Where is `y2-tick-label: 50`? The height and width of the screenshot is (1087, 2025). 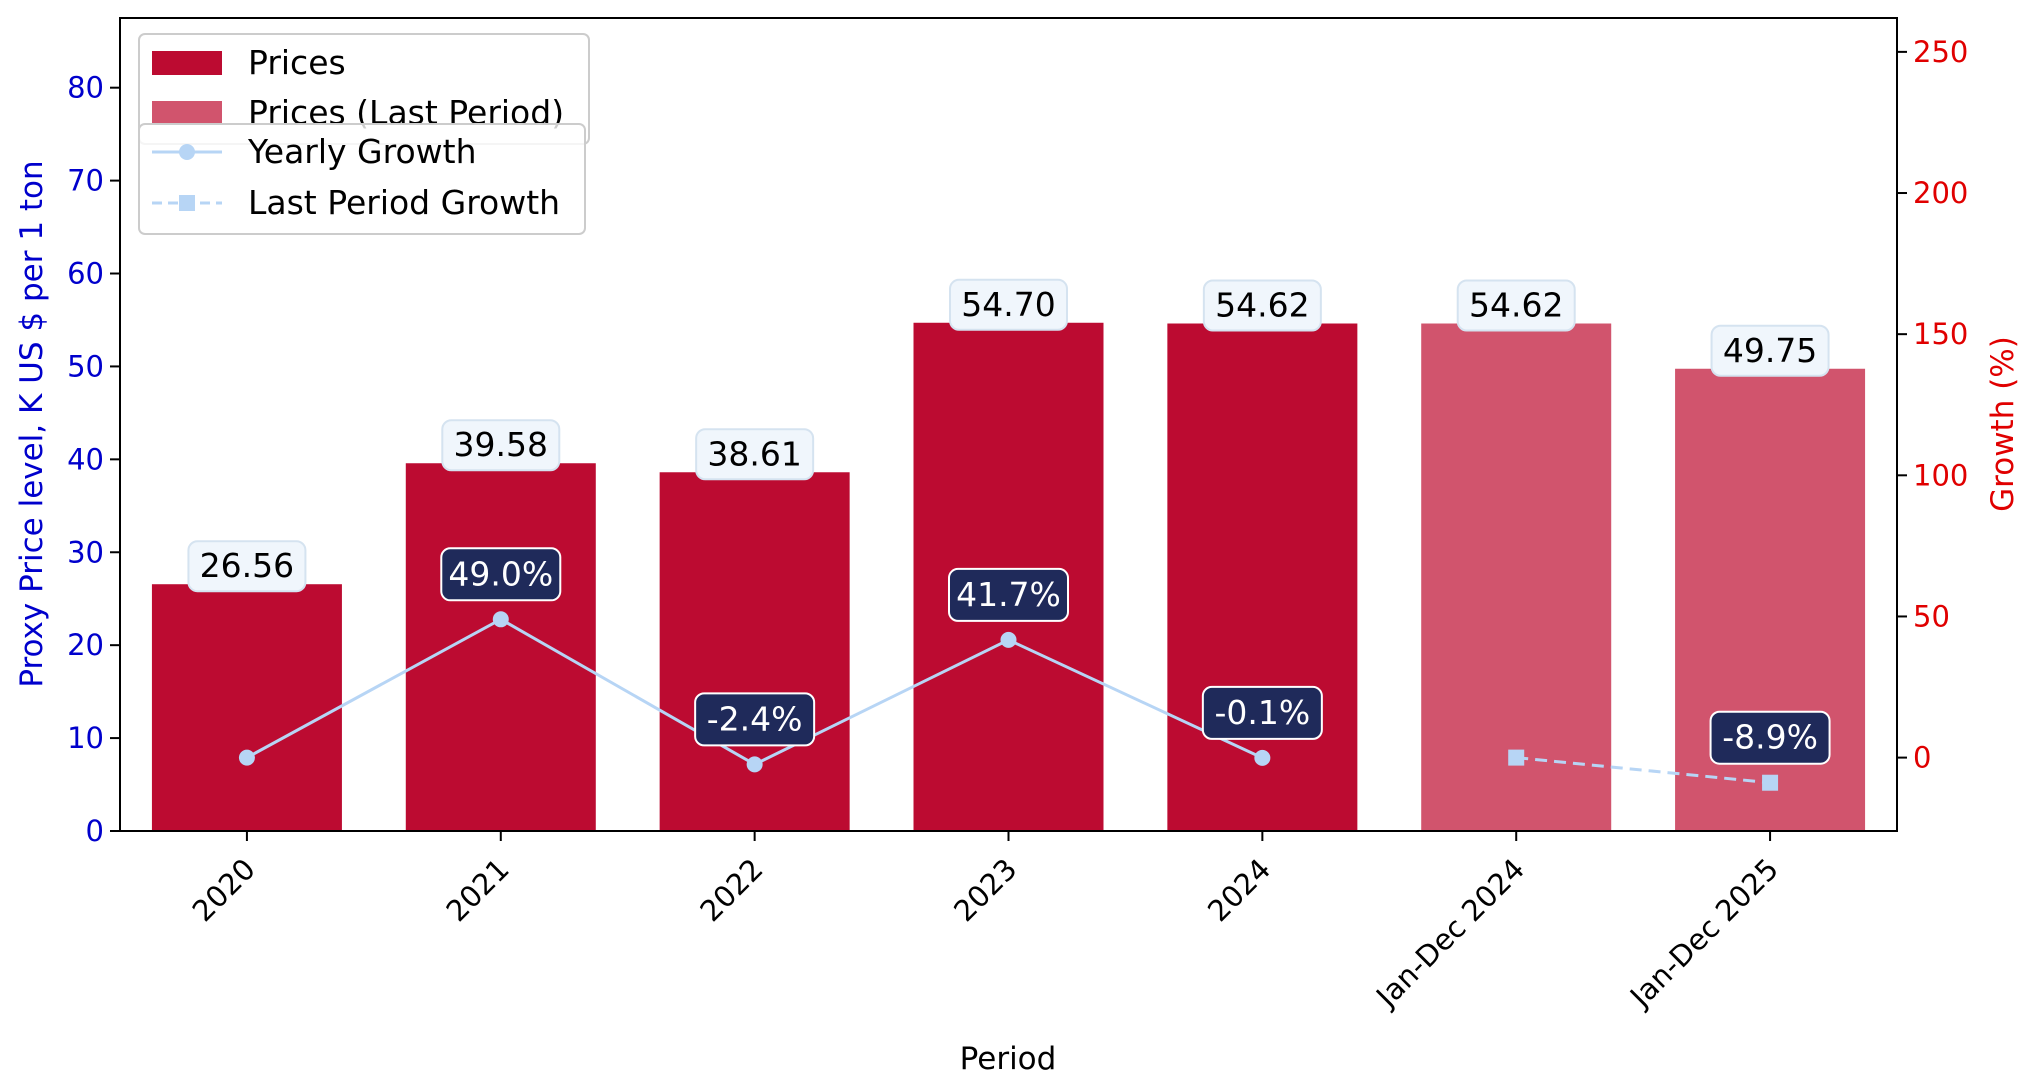
y2-tick-label: 50 is located at coordinates (1931, 616).